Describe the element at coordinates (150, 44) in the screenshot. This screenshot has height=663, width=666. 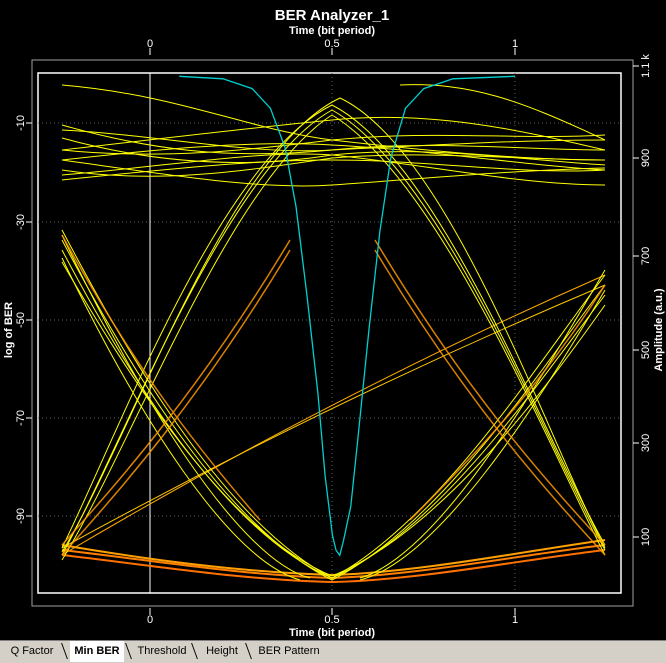
I see `top-tick: 0` at that location.